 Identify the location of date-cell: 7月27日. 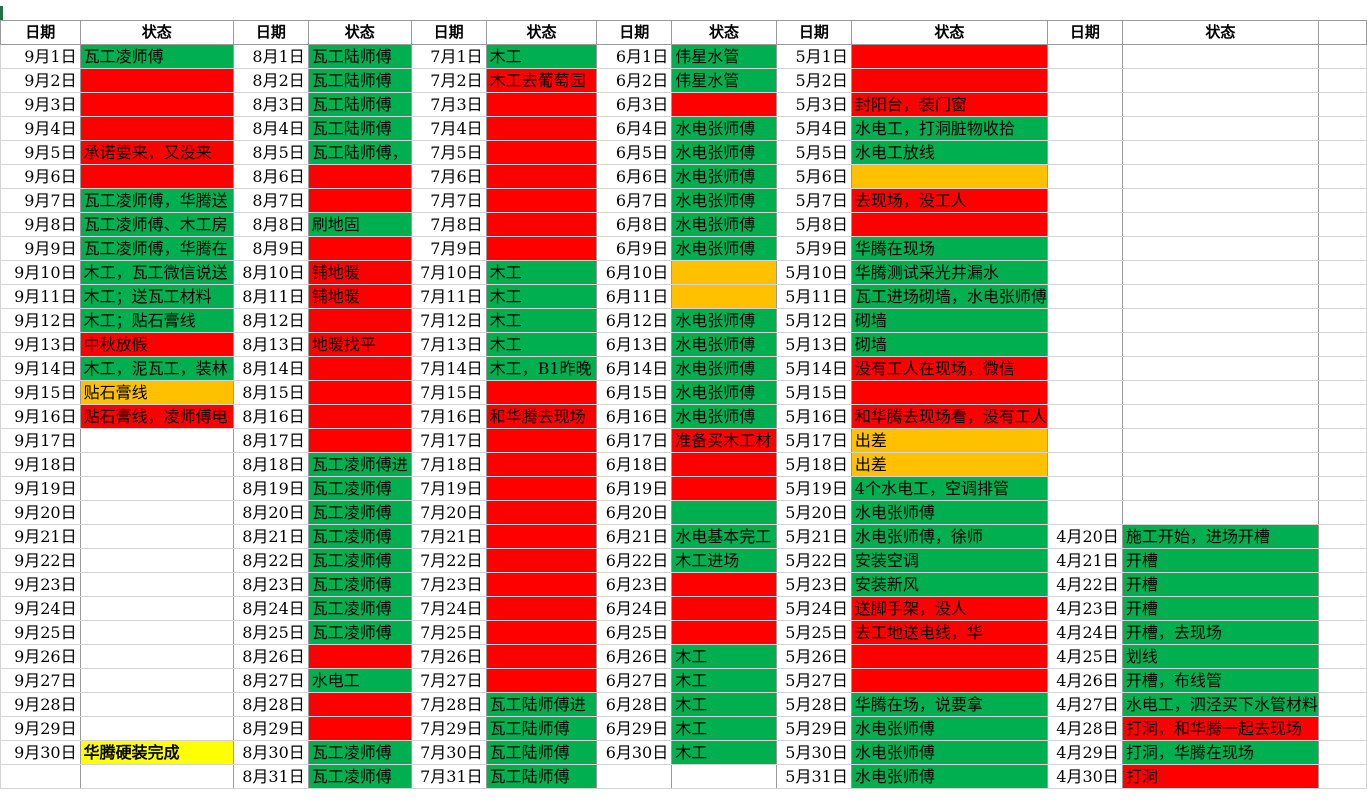
(448, 680).